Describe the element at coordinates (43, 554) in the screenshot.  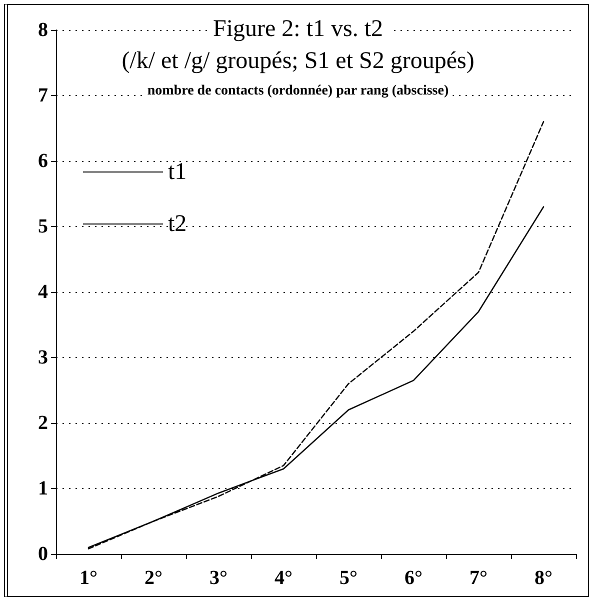
I see `y-tick-label: 0` at that location.